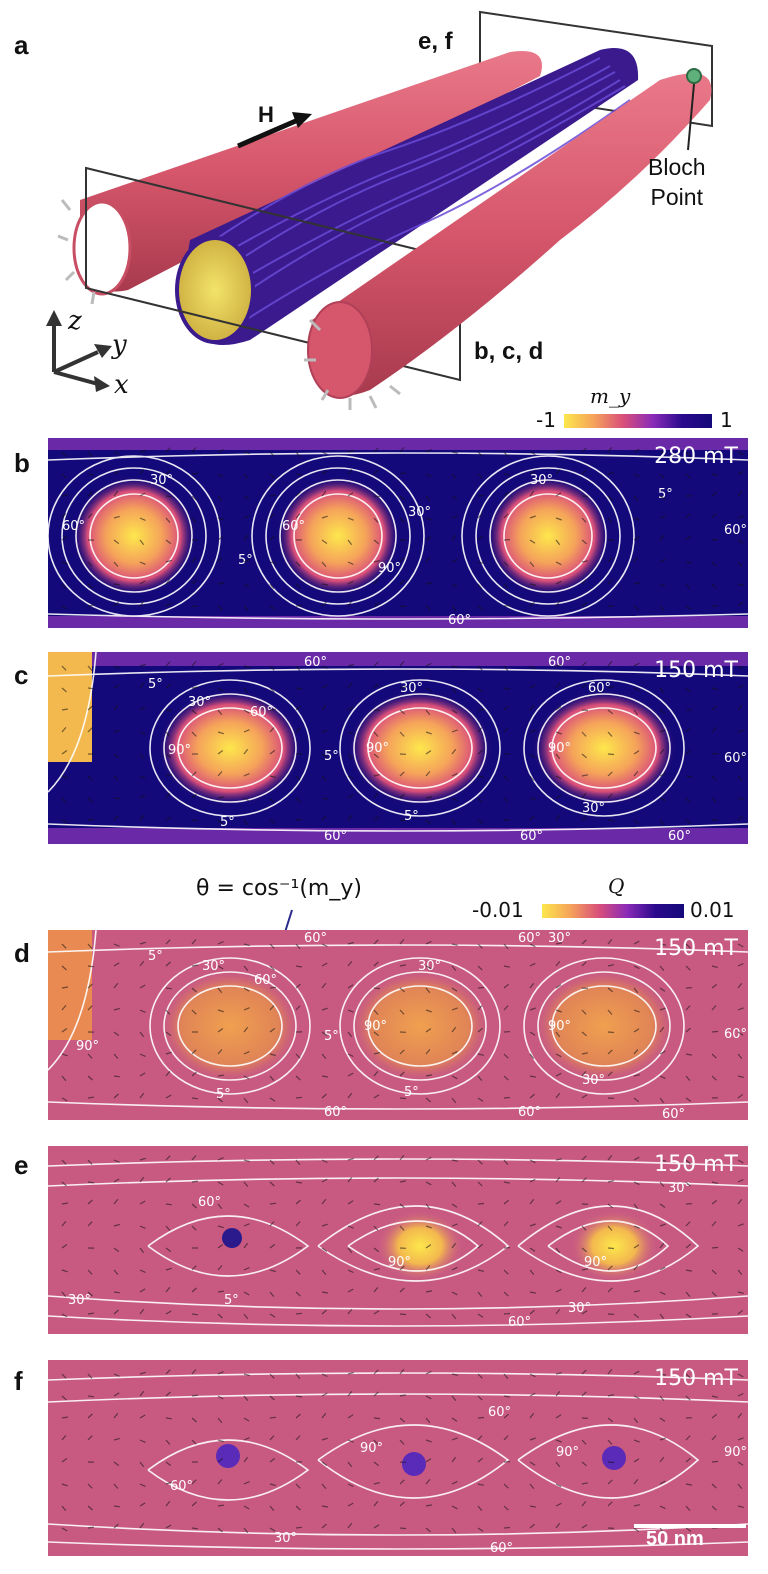 This screenshot has height=1574, width=768. I want to click on panel-label-a: a, so click(21, 45).